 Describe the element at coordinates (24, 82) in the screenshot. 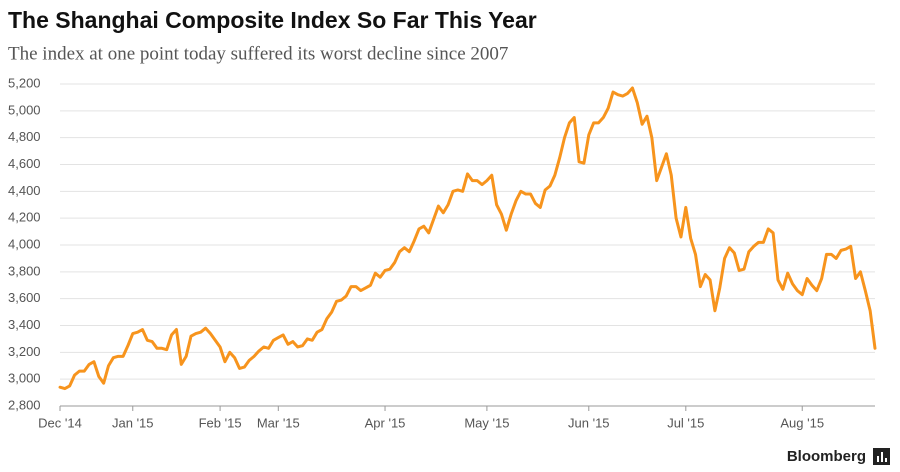

I see `y-tick-label: 5,200` at that location.